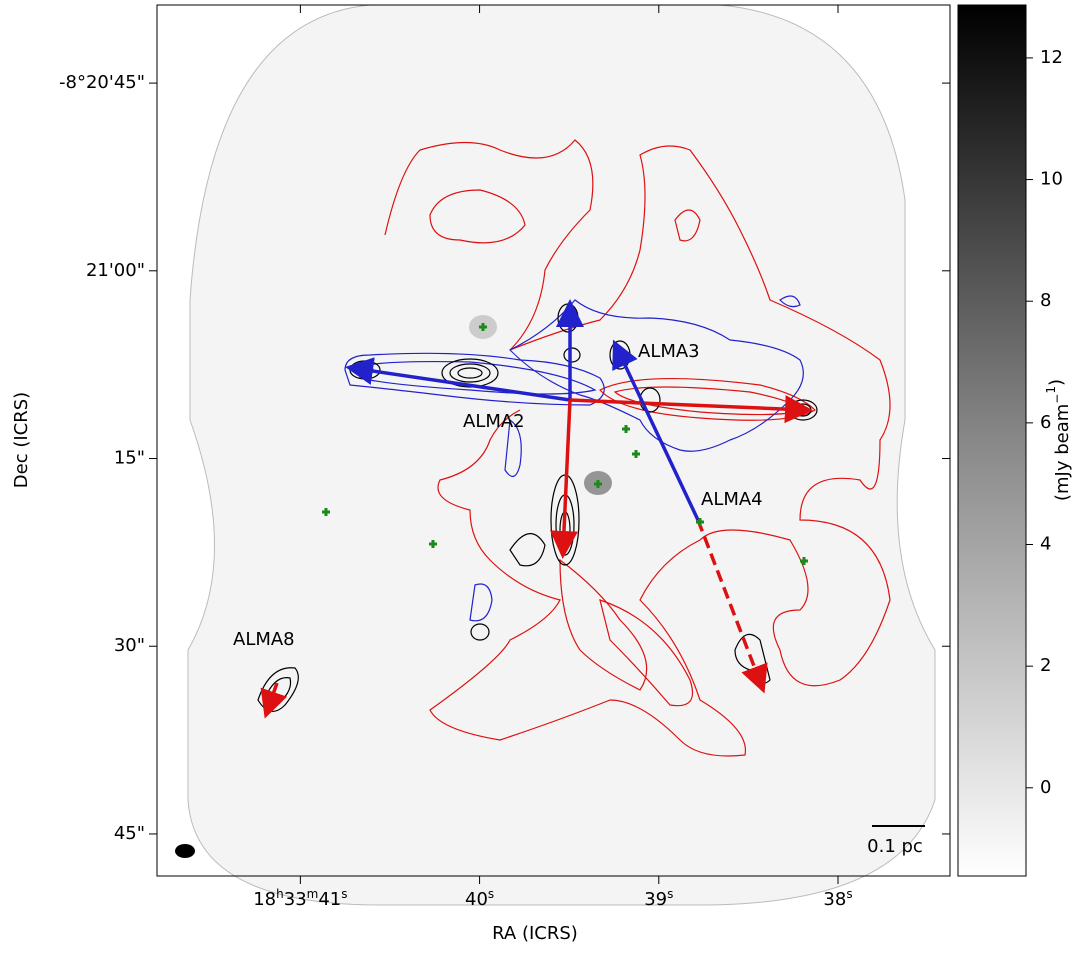 The height and width of the screenshot is (953, 1080). I want to click on y-tick-label: 15", so click(129, 458).